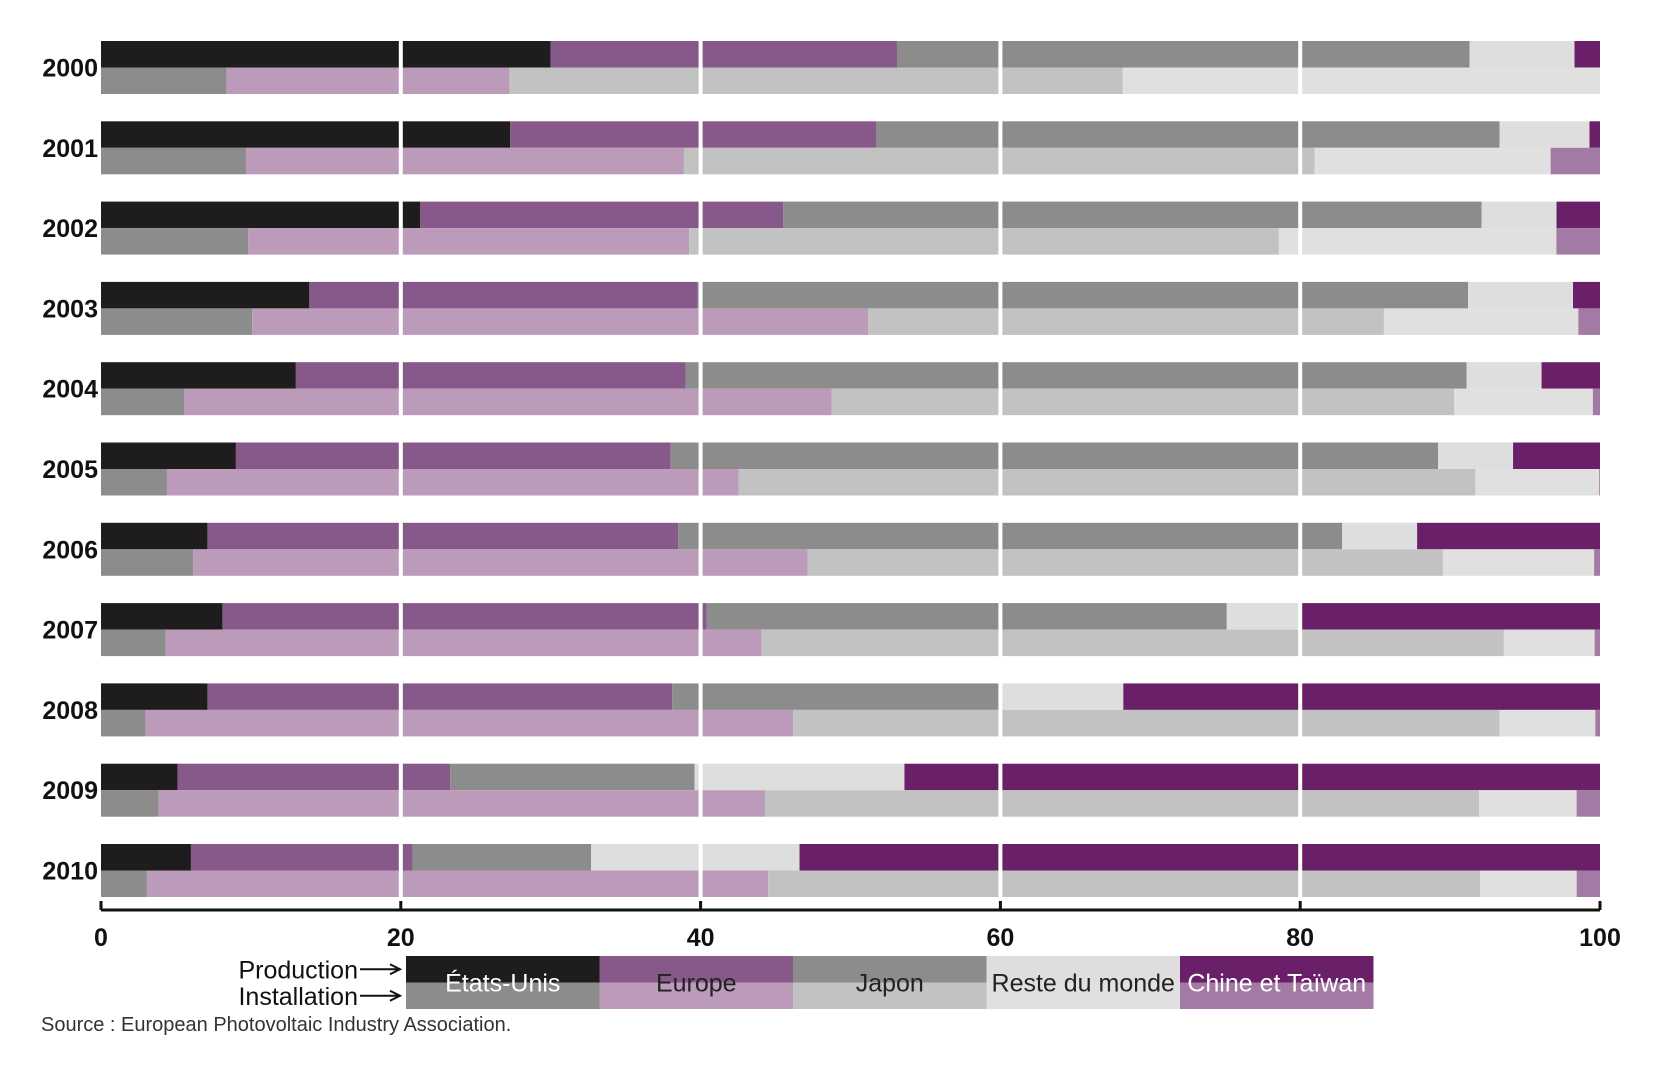 The image size is (1653, 1074). Describe the element at coordinates (70, 229) in the screenshot. I see `year-label: 2002` at that location.